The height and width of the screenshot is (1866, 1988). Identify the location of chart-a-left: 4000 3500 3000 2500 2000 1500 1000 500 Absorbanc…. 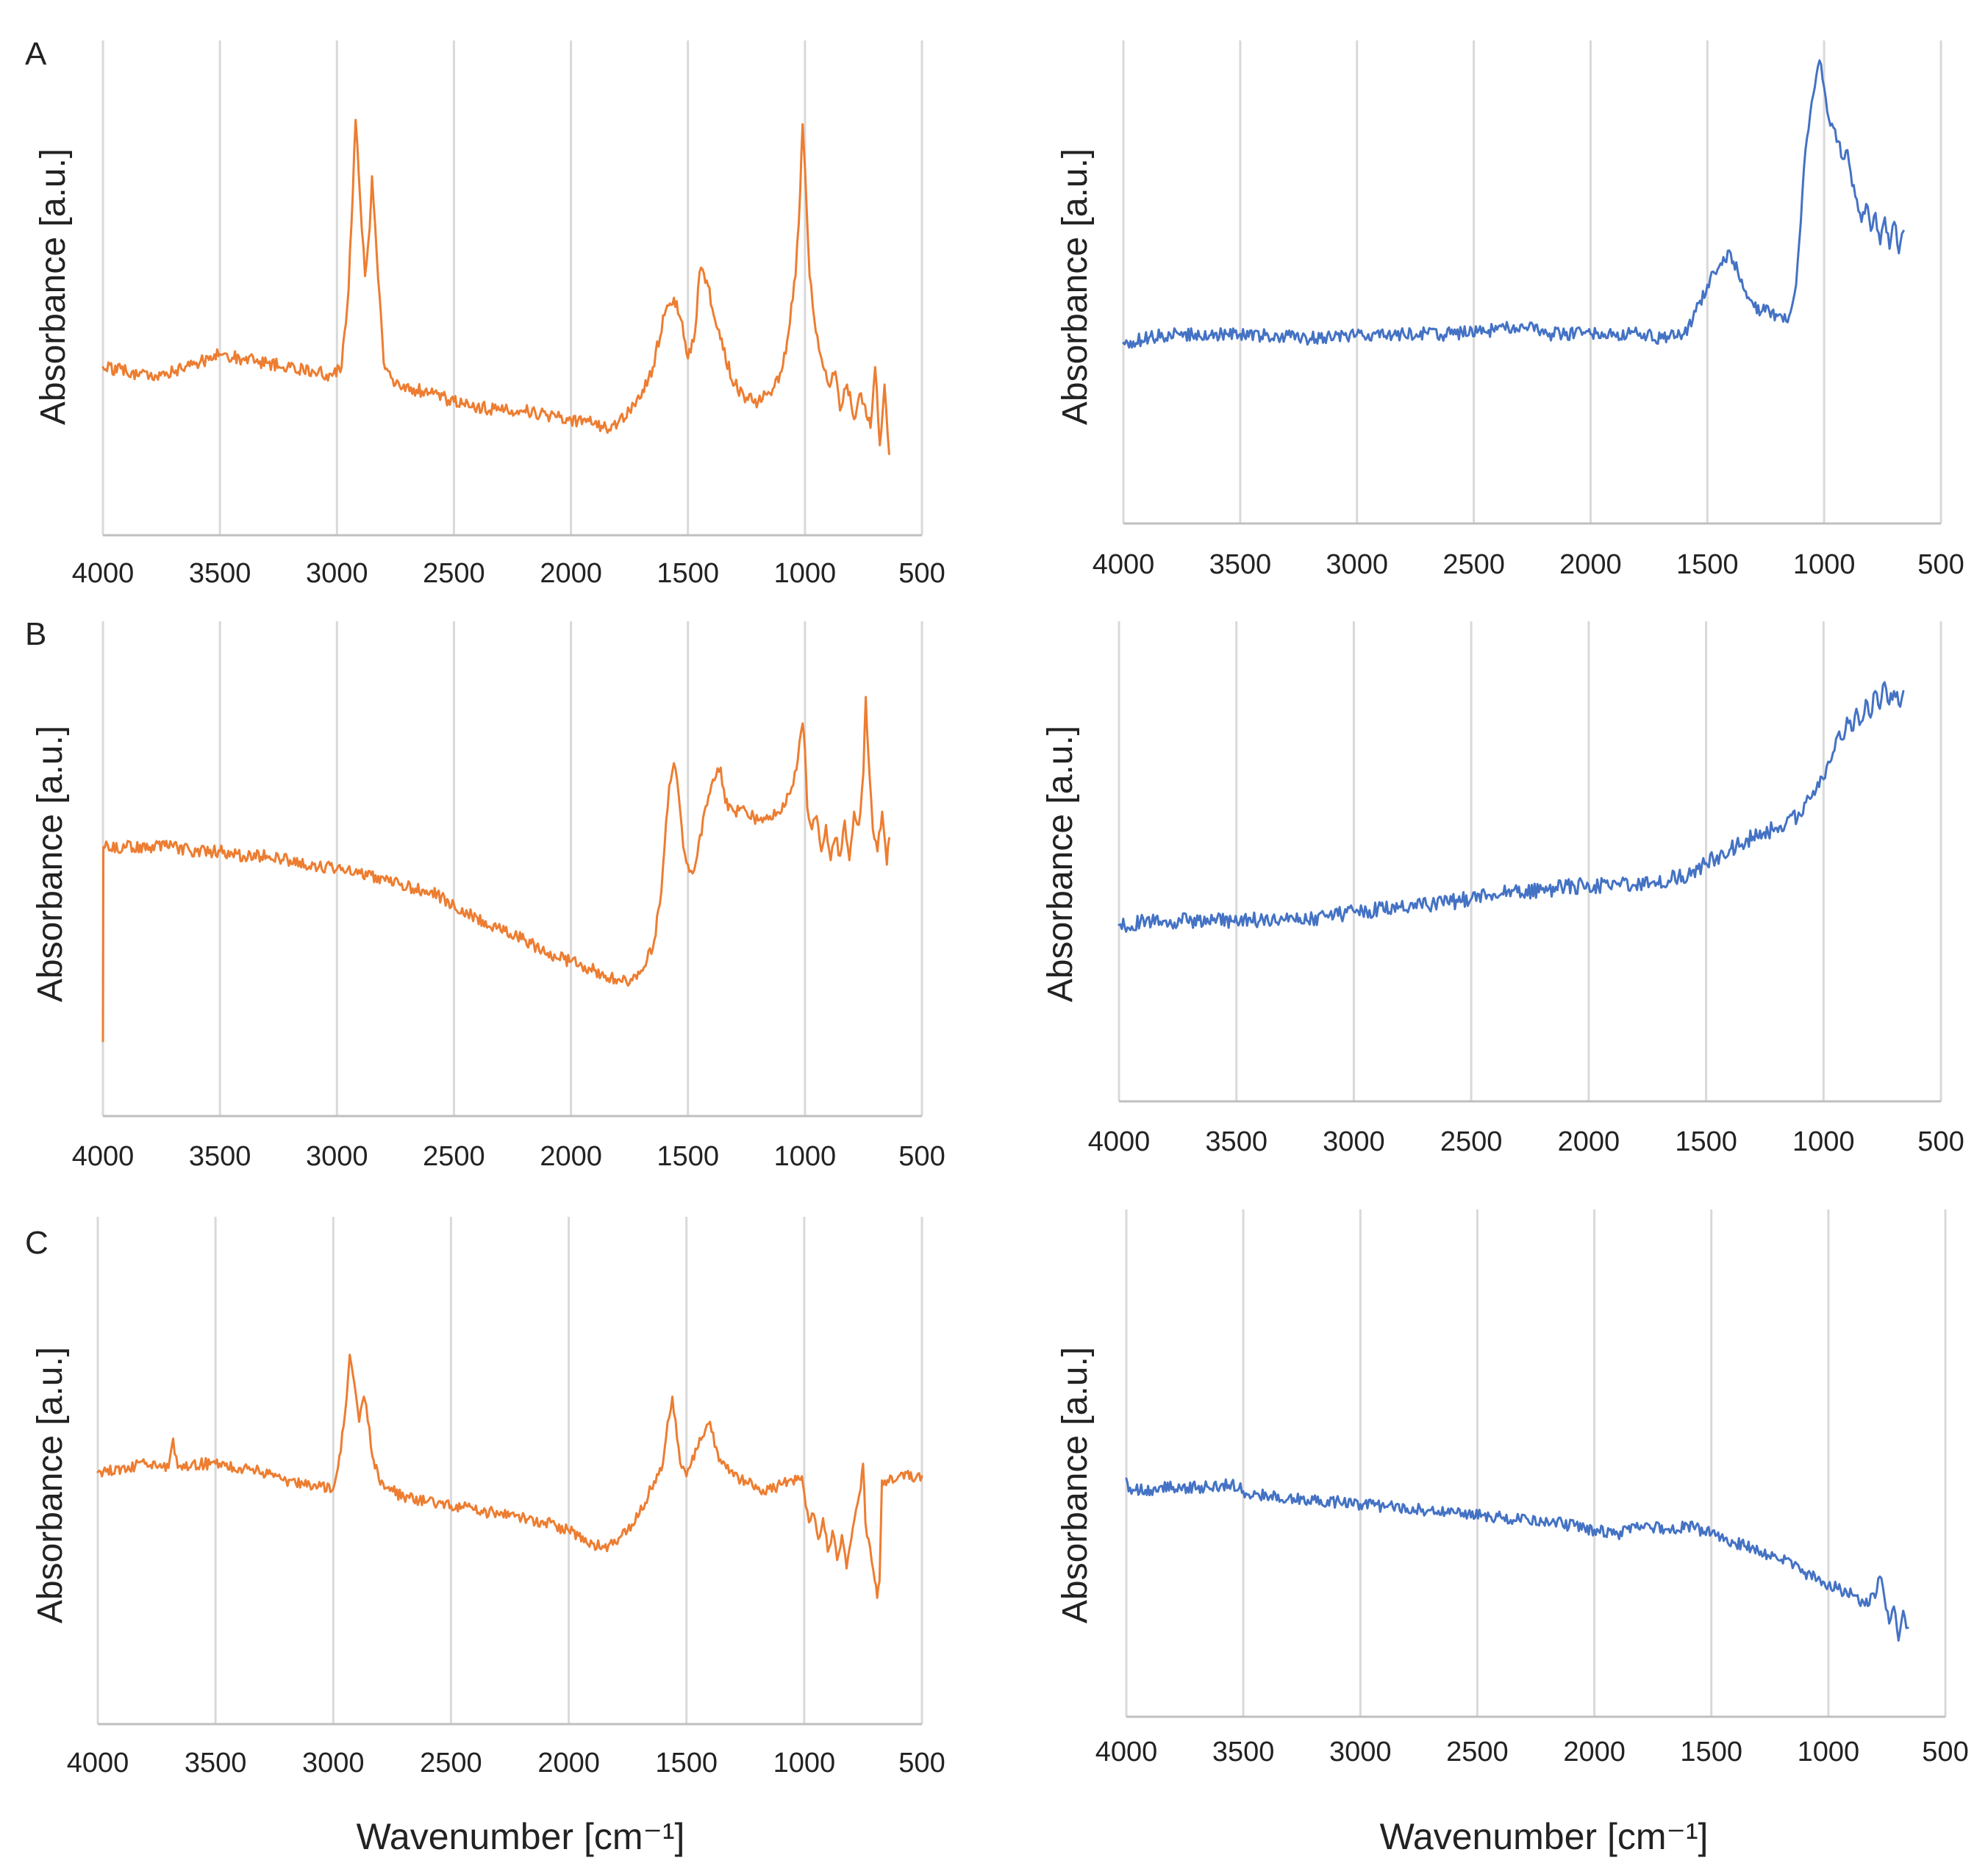
(489, 314).